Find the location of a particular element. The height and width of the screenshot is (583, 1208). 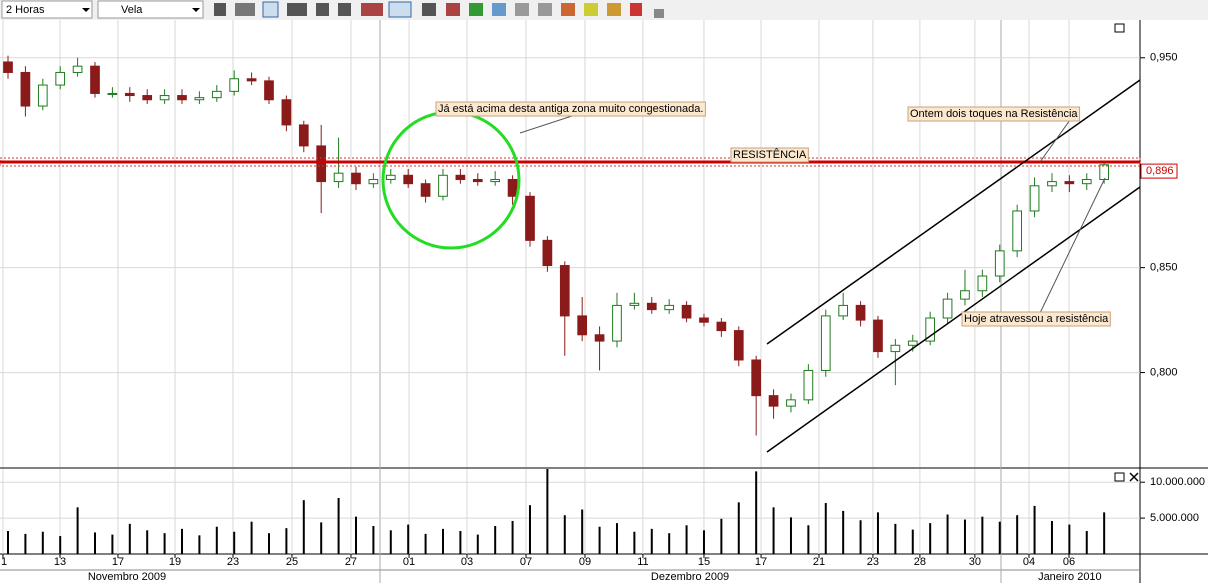

x-tick-label: 19 is located at coordinates (175, 562).